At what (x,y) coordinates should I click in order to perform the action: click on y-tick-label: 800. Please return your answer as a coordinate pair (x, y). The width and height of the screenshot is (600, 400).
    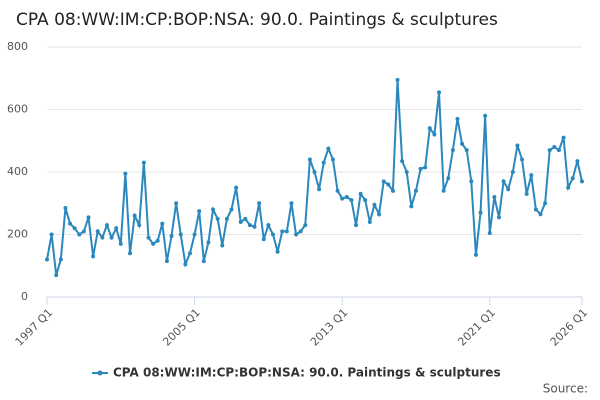
    Looking at the image, I should click on (17, 46).